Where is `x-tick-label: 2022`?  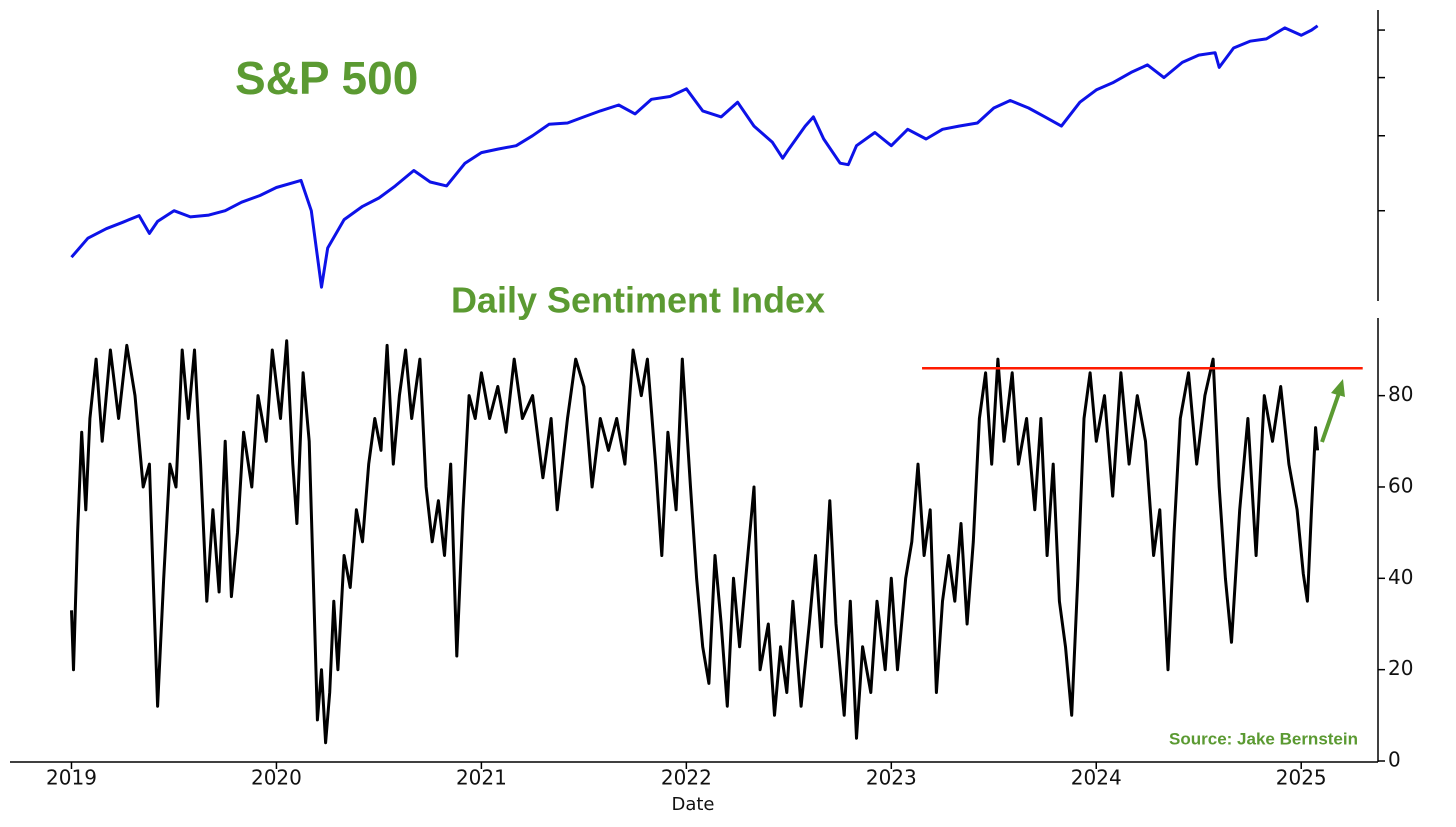
x-tick-label: 2022 is located at coordinates (686, 778).